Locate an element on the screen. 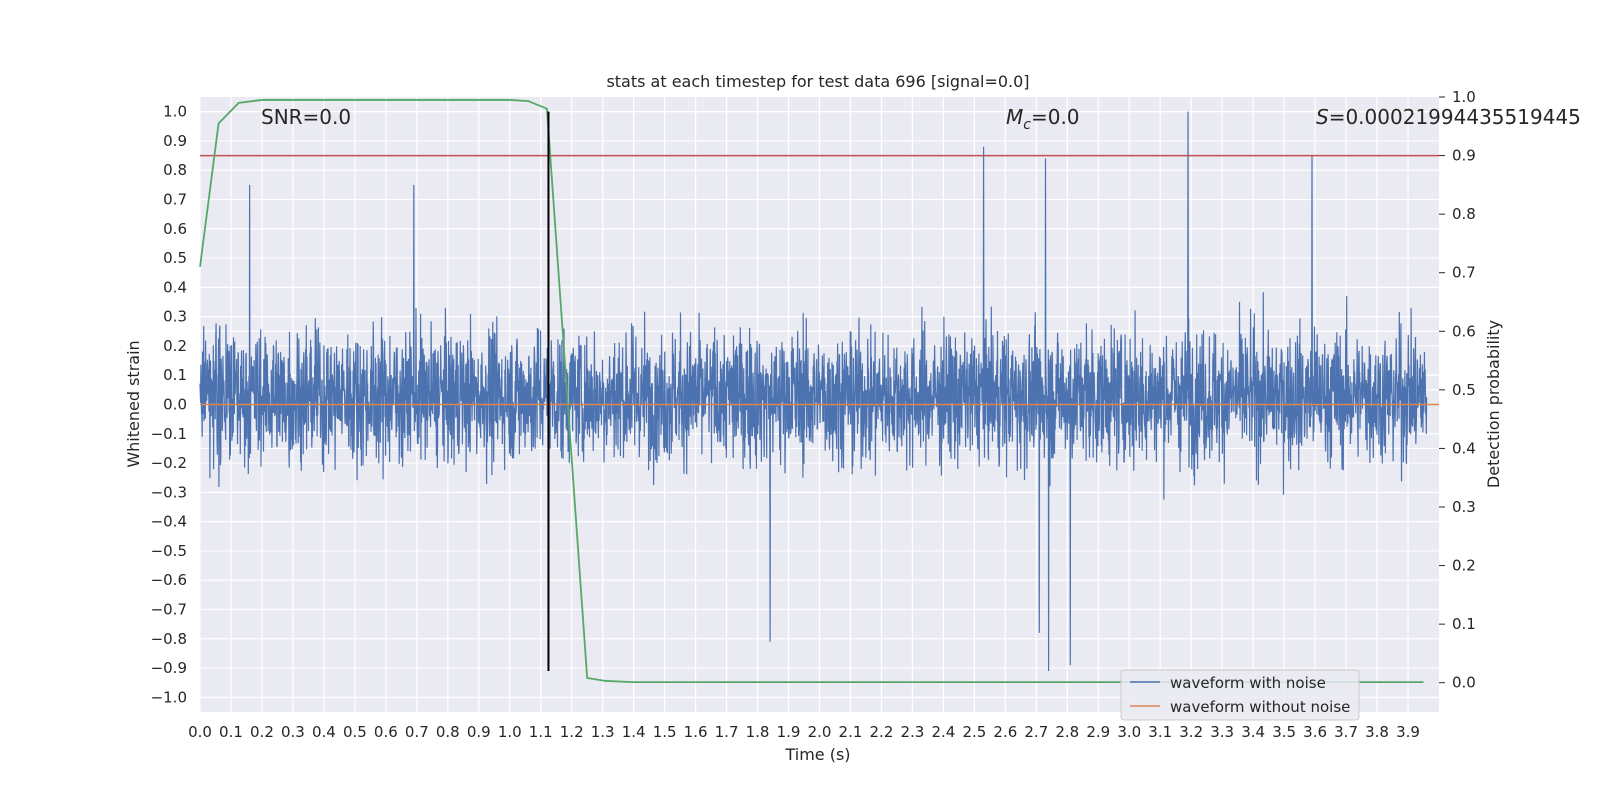 The width and height of the screenshot is (1600, 800). x-tick-label: 2.5 is located at coordinates (974, 732).